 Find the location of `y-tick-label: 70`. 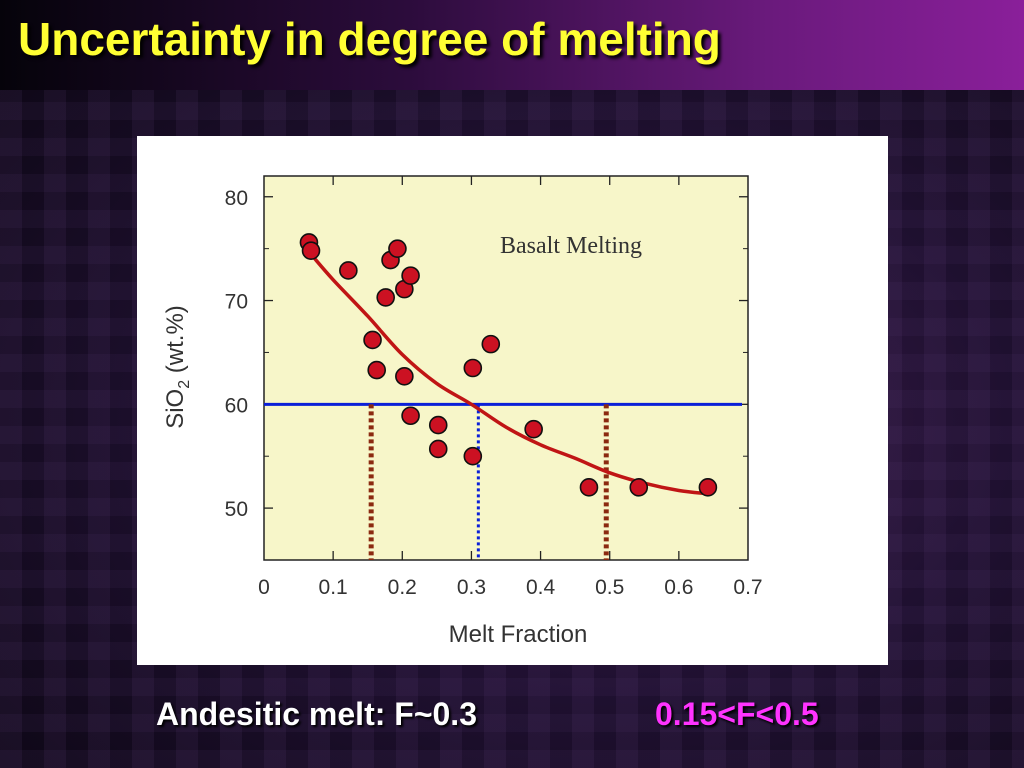

y-tick-label: 70 is located at coordinates (236, 302).